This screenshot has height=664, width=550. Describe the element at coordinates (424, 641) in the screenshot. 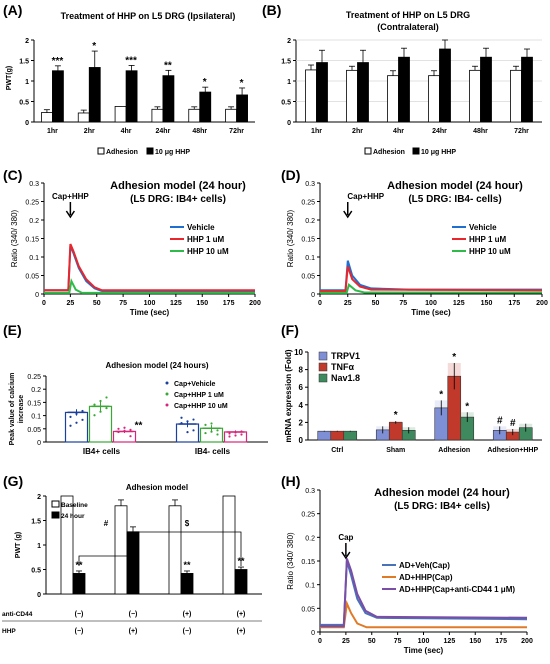

I see `chart-h-x-tick-label: 100` at that location.